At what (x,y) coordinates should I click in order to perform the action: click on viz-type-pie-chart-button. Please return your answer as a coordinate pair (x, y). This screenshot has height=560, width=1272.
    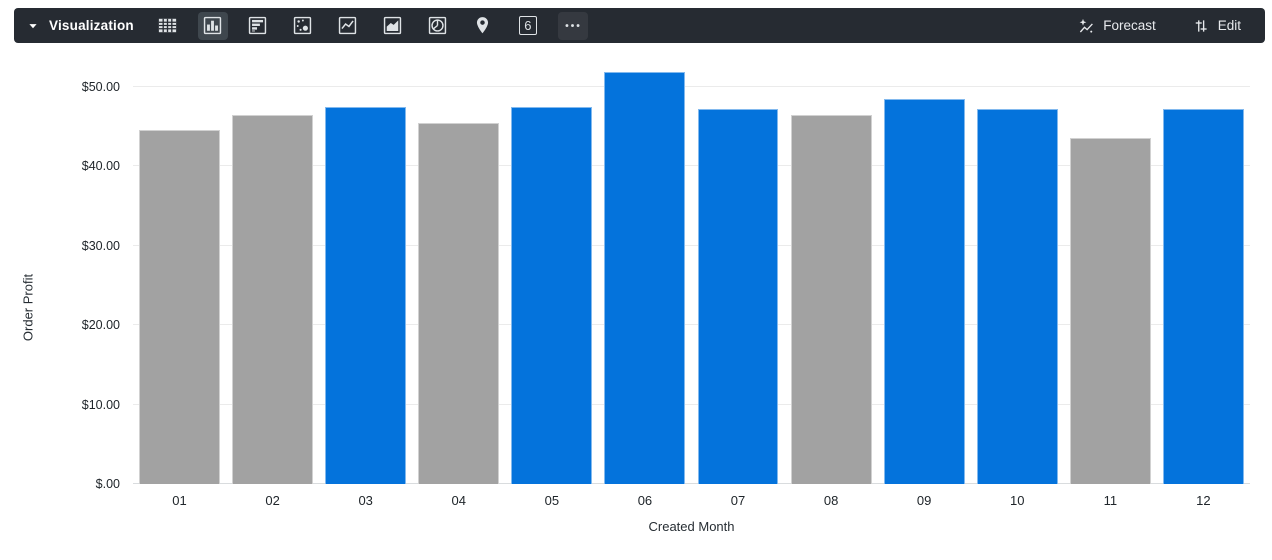
    Looking at the image, I should click on (438, 26).